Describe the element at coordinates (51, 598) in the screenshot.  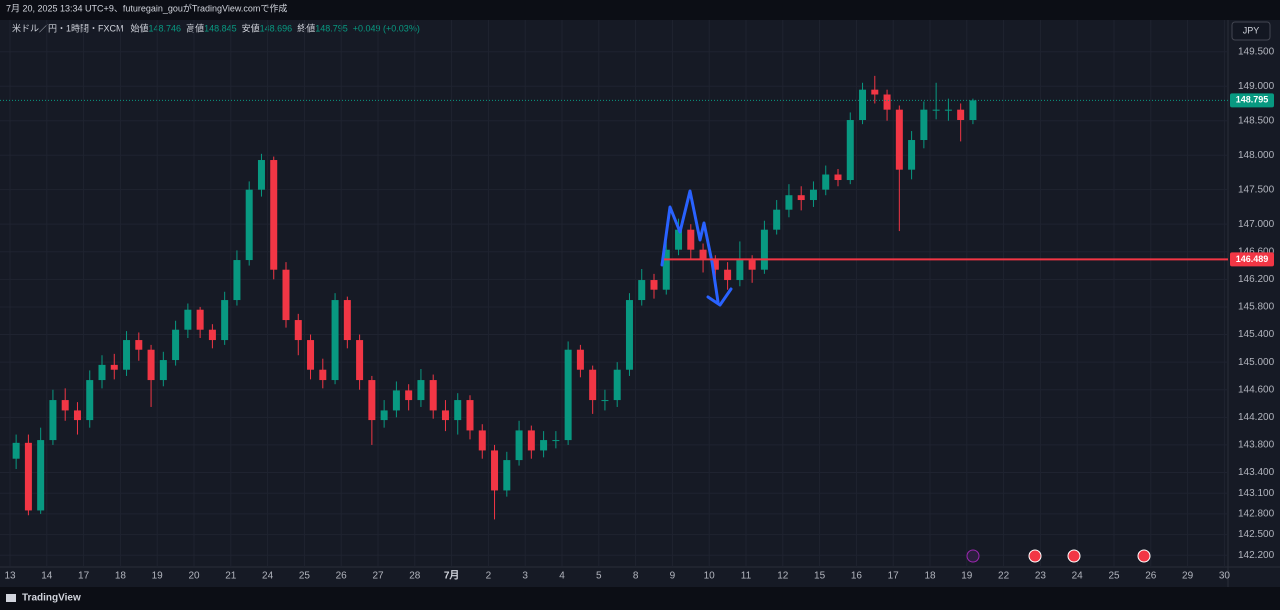
I see `brand: TradingView` at that location.